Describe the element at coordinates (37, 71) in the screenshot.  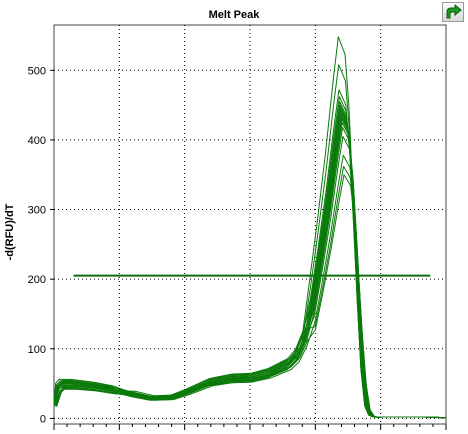
I see `y-tick-label: 500` at that location.